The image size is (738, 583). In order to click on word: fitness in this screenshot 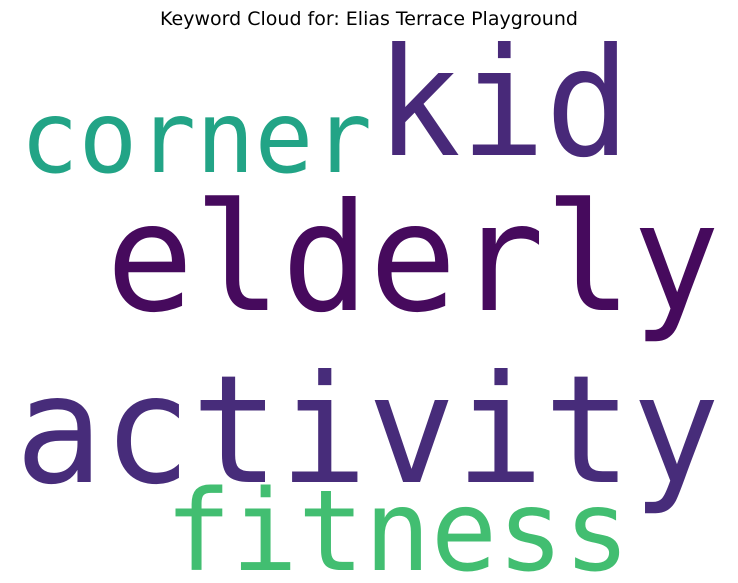, I will do `click(397, 525)`.